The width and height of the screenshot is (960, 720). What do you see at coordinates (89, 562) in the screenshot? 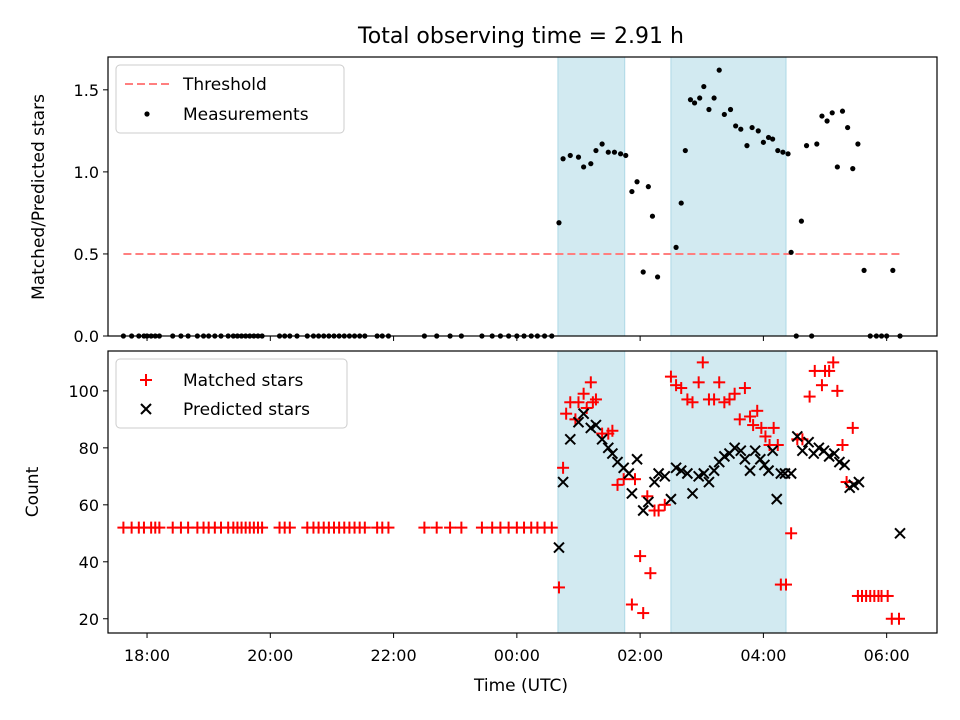
I see `y-tick-label: 40` at bounding box center [89, 562].